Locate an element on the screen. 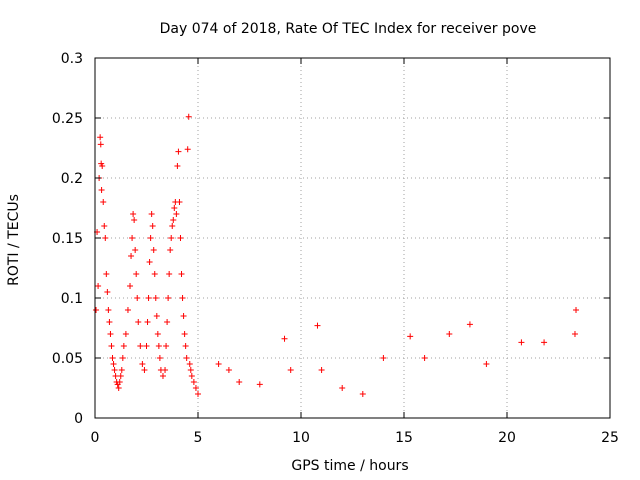 This screenshot has width=640, height=480. x-tick-label: 20 is located at coordinates (507, 438).